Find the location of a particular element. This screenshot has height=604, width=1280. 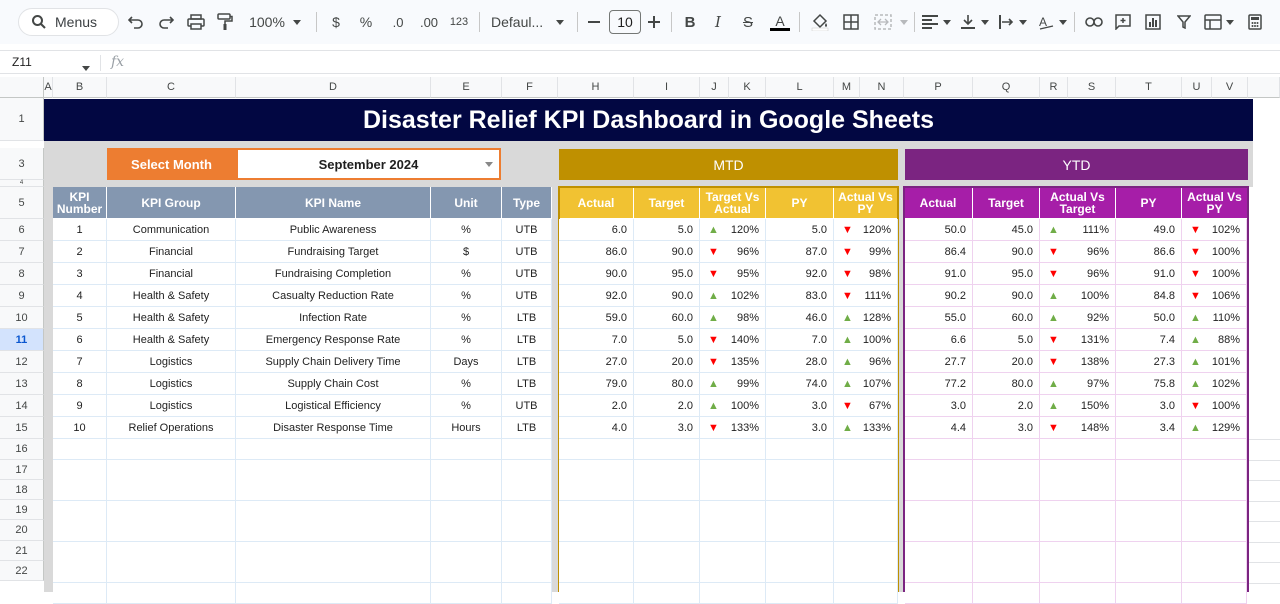

kpi-number: 2 is located at coordinates (80, 252).